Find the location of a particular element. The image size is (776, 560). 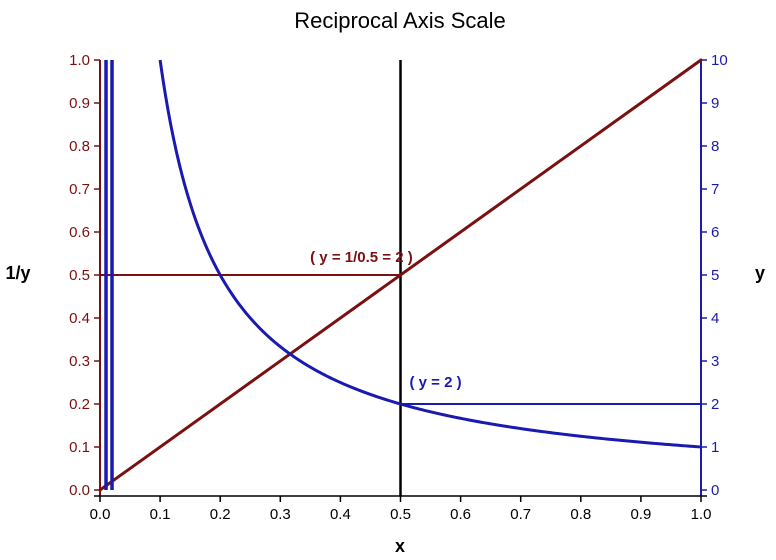

right-tick-label: 9 is located at coordinates (715, 103).